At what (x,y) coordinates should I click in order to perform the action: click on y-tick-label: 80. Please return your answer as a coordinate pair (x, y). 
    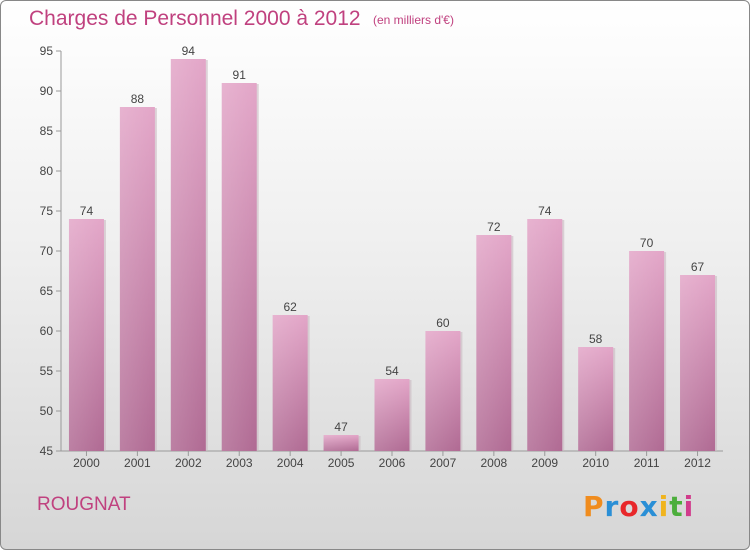
    Looking at the image, I should click on (47, 171).